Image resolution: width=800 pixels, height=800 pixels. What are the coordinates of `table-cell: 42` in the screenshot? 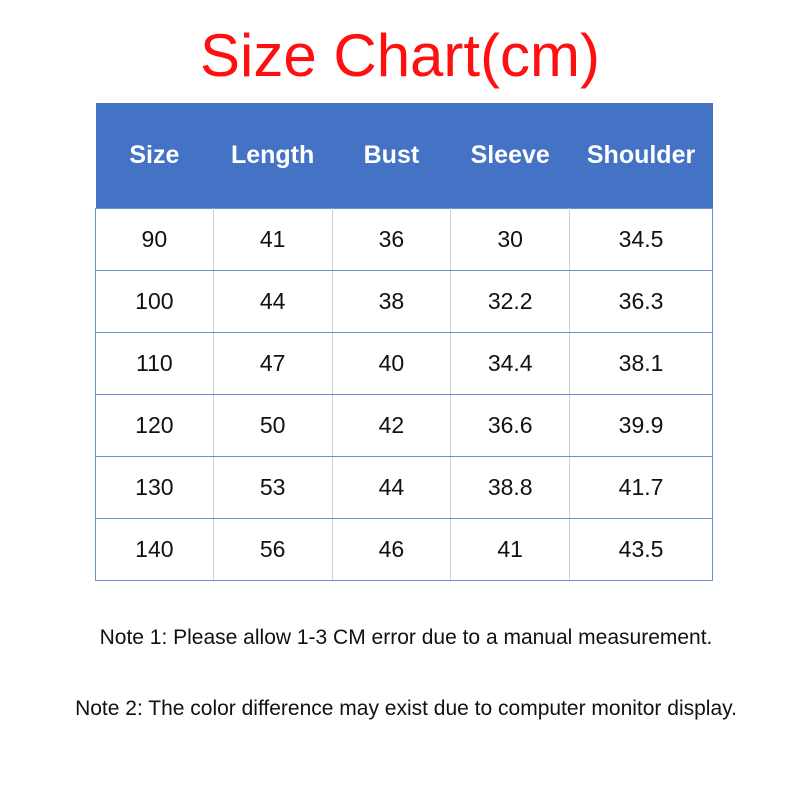 It's located at (391, 425).